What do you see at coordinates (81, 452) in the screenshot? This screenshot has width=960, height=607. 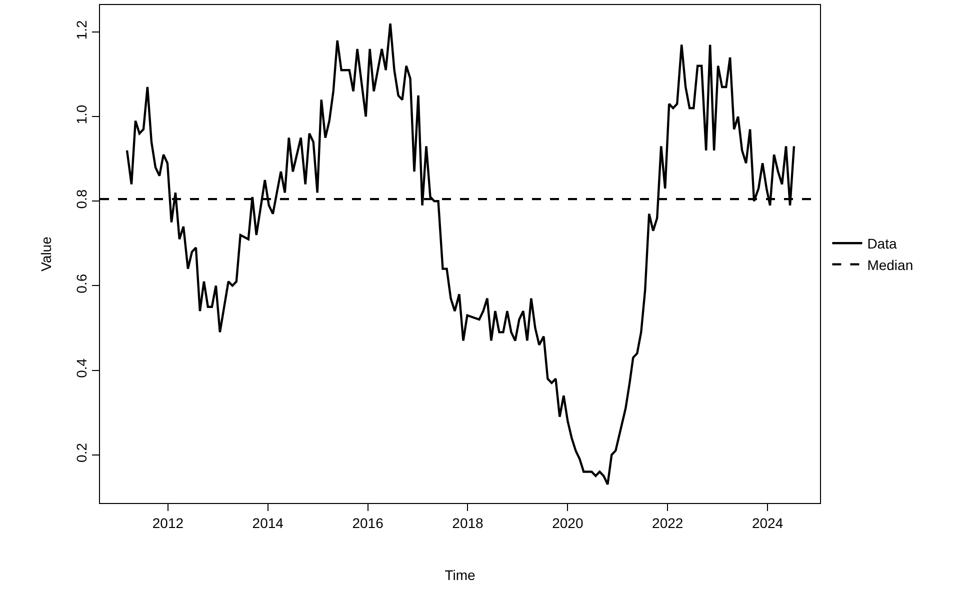 I see `y-tick-label: 0.2` at bounding box center [81, 452].